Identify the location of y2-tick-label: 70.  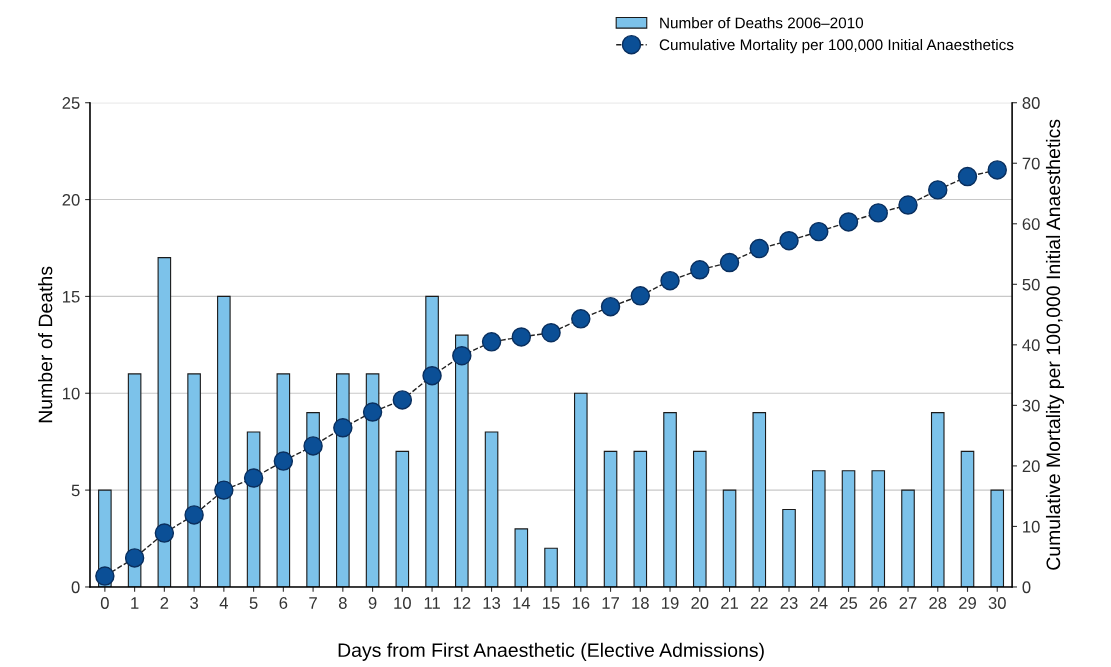
(1031, 163).